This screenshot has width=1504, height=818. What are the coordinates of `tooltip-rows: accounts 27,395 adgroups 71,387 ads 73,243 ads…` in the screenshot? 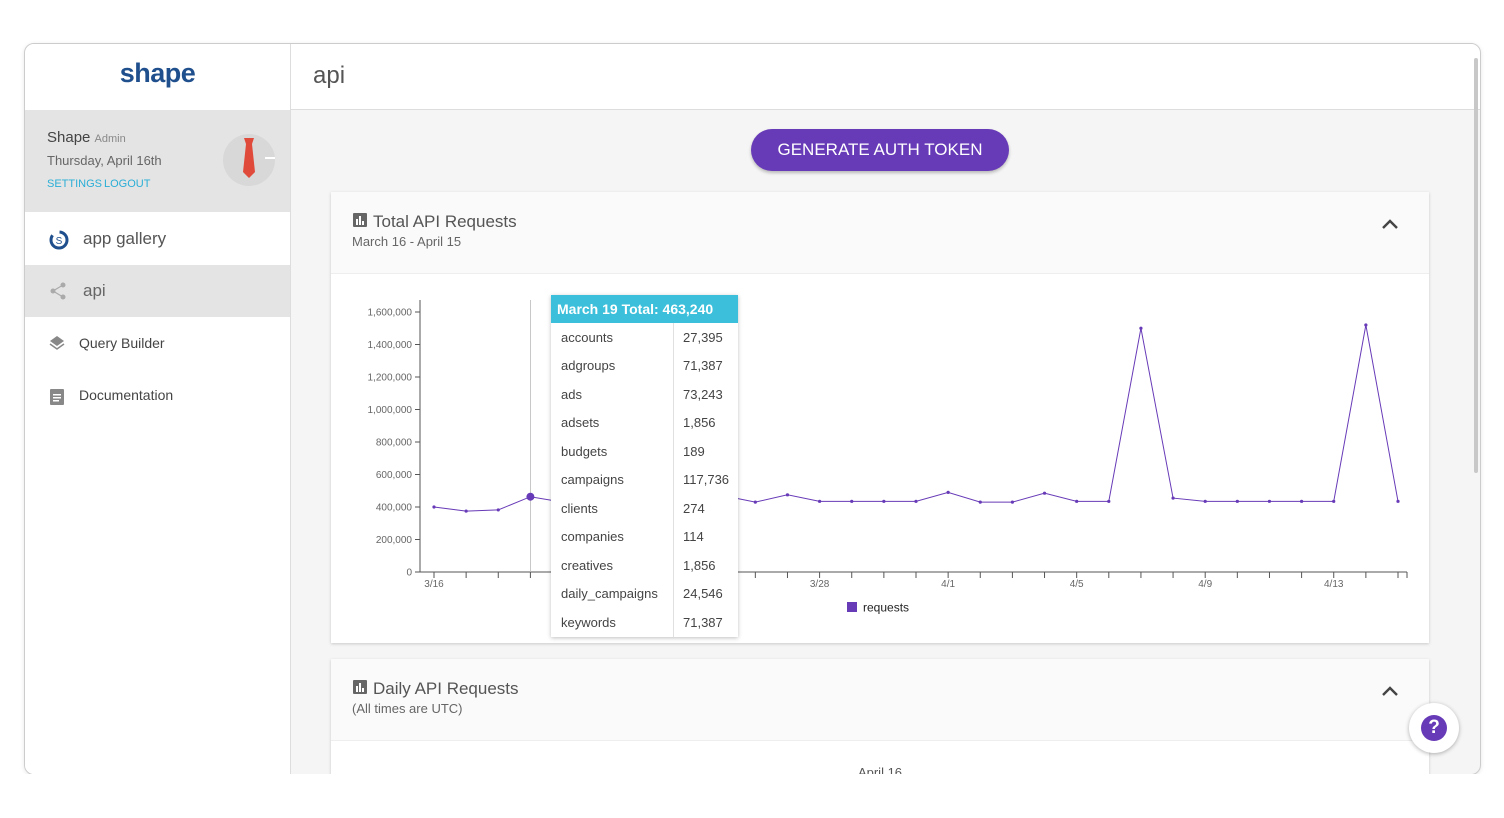 It's located at (644, 480).